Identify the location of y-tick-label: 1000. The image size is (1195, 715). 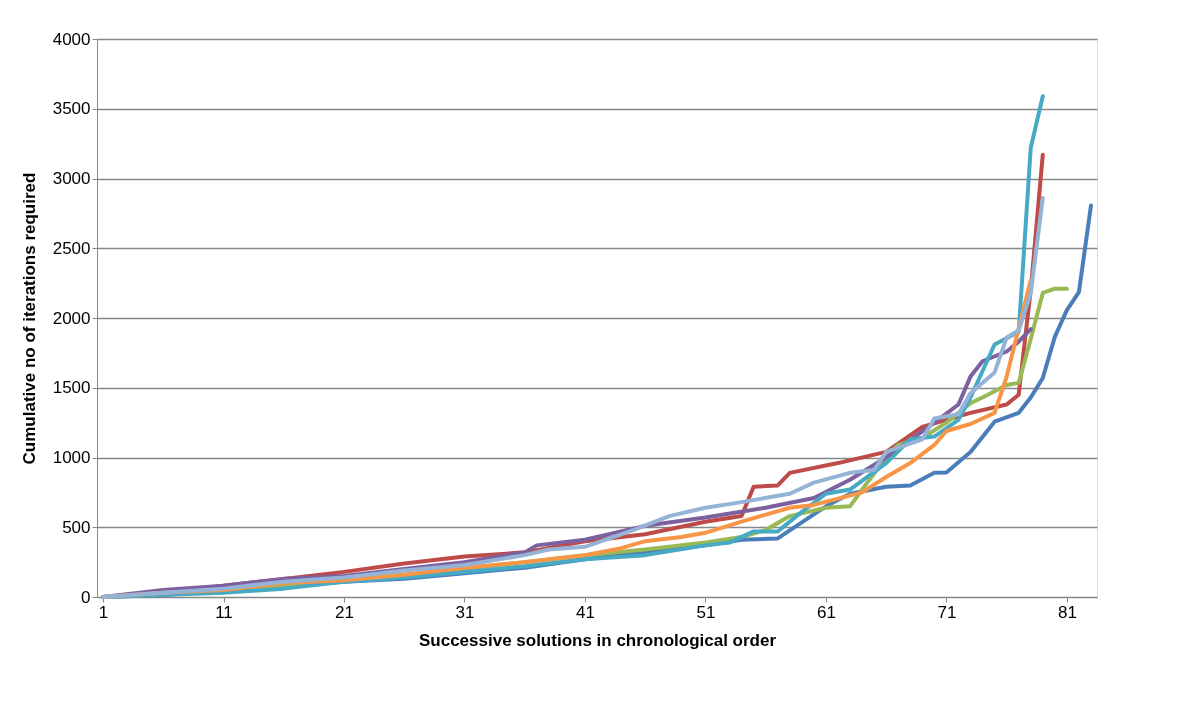
(71, 457).